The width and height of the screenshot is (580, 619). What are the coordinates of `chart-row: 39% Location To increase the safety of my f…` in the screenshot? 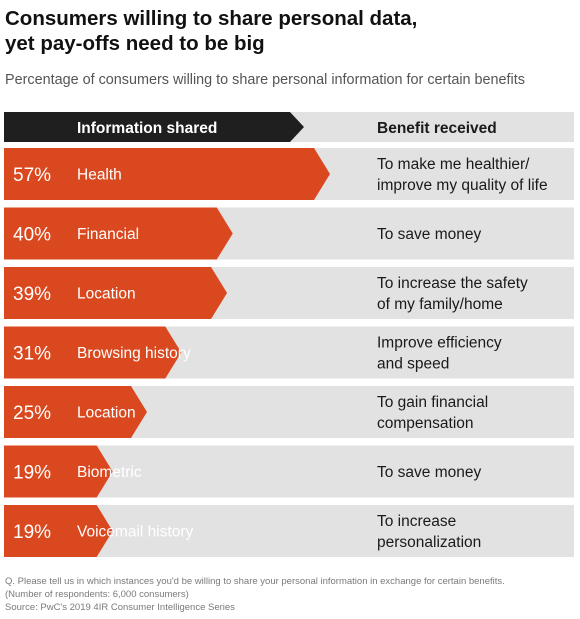 It's located at (289, 293).